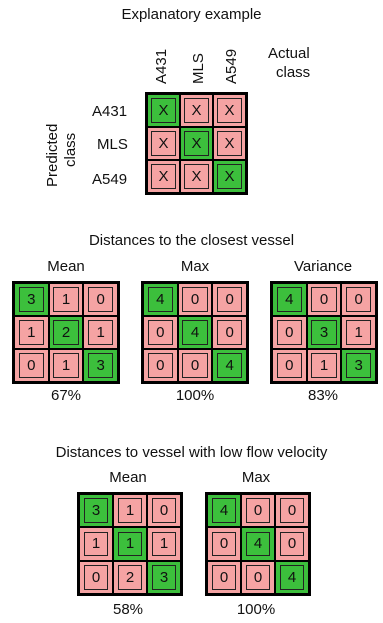 The image size is (383, 623). I want to click on closest-mean-cell-value: 2, so click(66, 332).